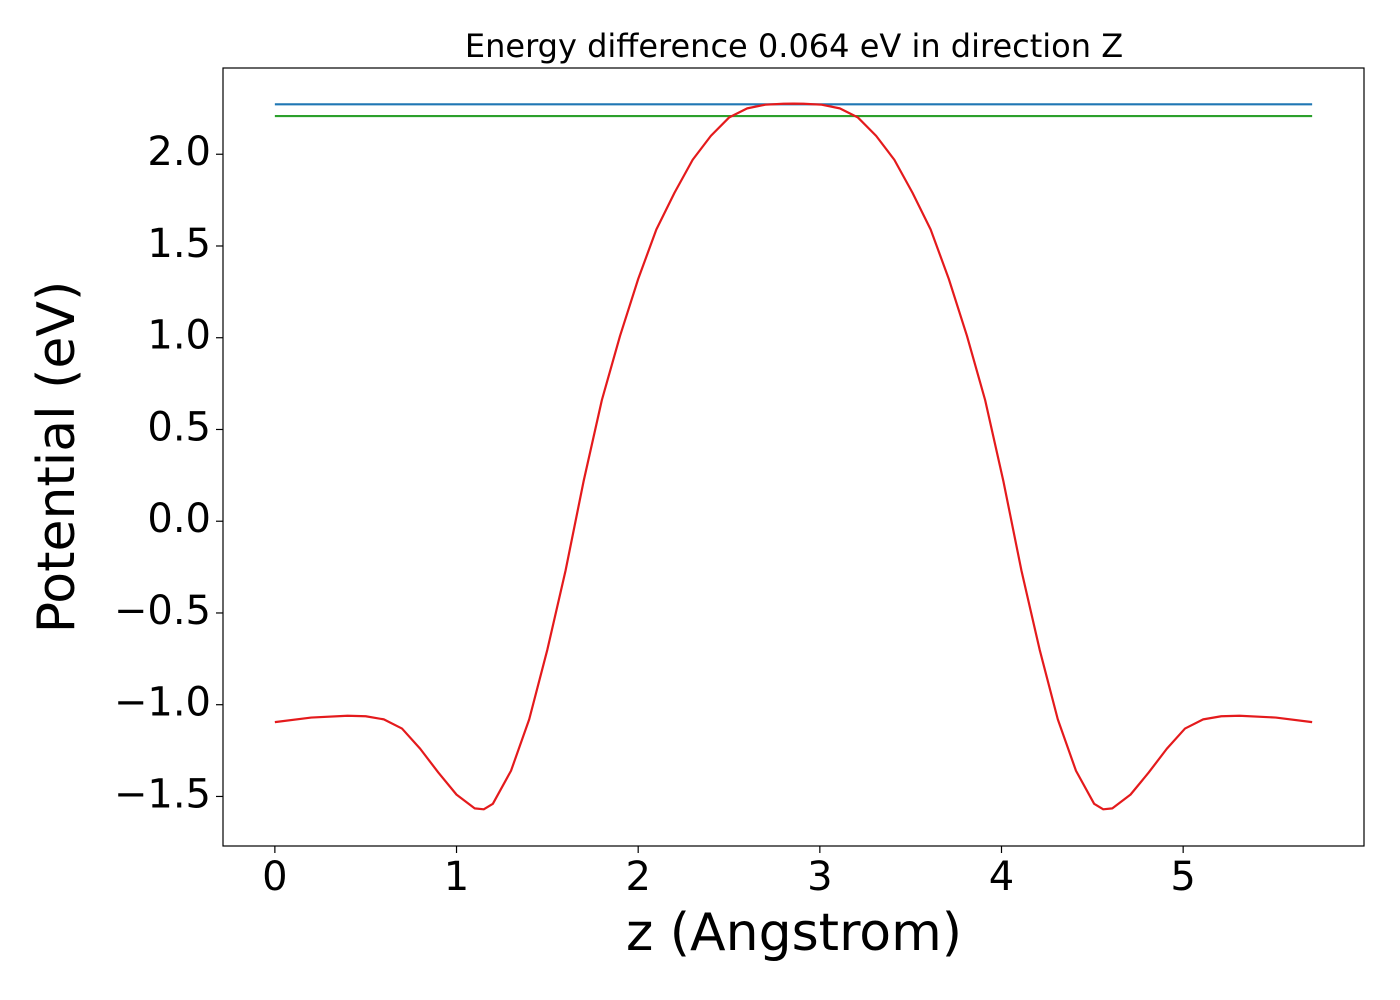  Describe the element at coordinates (179, 519) in the screenshot. I see `y-tick-label: 0.0` at that location.